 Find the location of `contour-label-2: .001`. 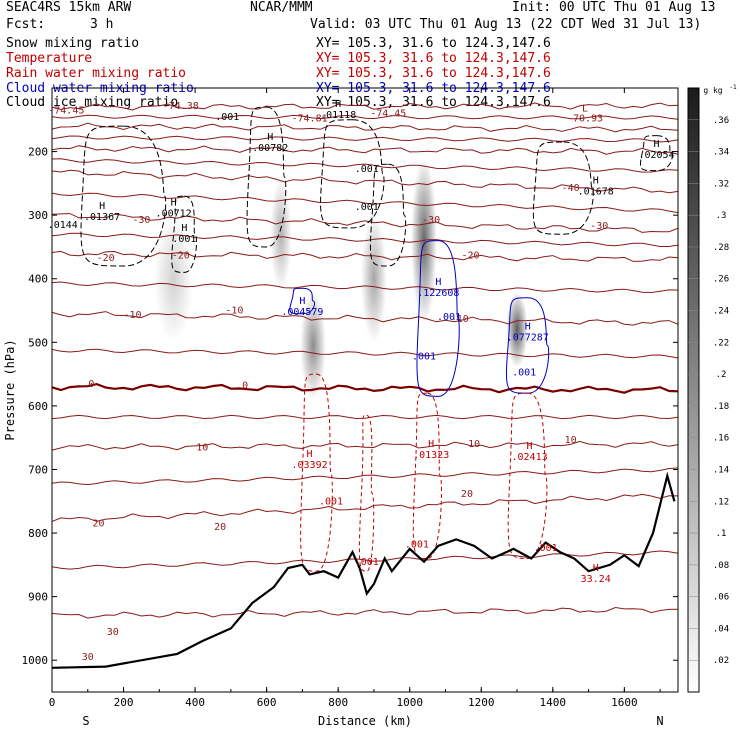

contour-label-2: .001 is located at coordinates (367, 207).